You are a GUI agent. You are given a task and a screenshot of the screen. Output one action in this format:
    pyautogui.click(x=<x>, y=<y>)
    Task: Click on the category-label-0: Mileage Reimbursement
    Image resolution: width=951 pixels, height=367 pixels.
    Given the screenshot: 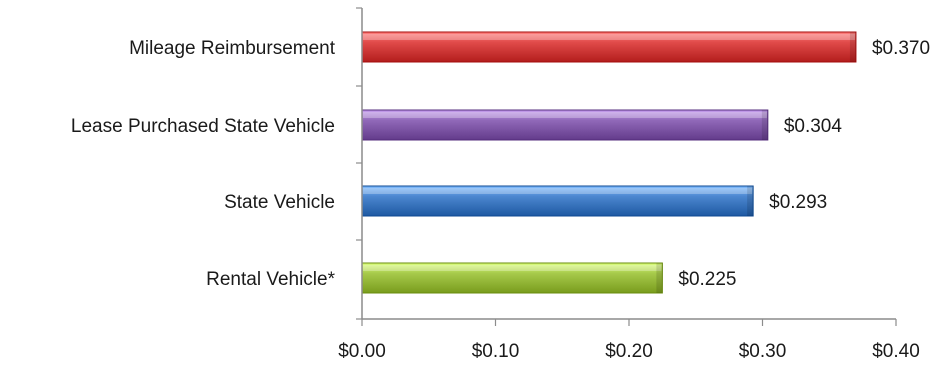 What is the action you would take?
    pyautogui.click(x=232, y=48)
    